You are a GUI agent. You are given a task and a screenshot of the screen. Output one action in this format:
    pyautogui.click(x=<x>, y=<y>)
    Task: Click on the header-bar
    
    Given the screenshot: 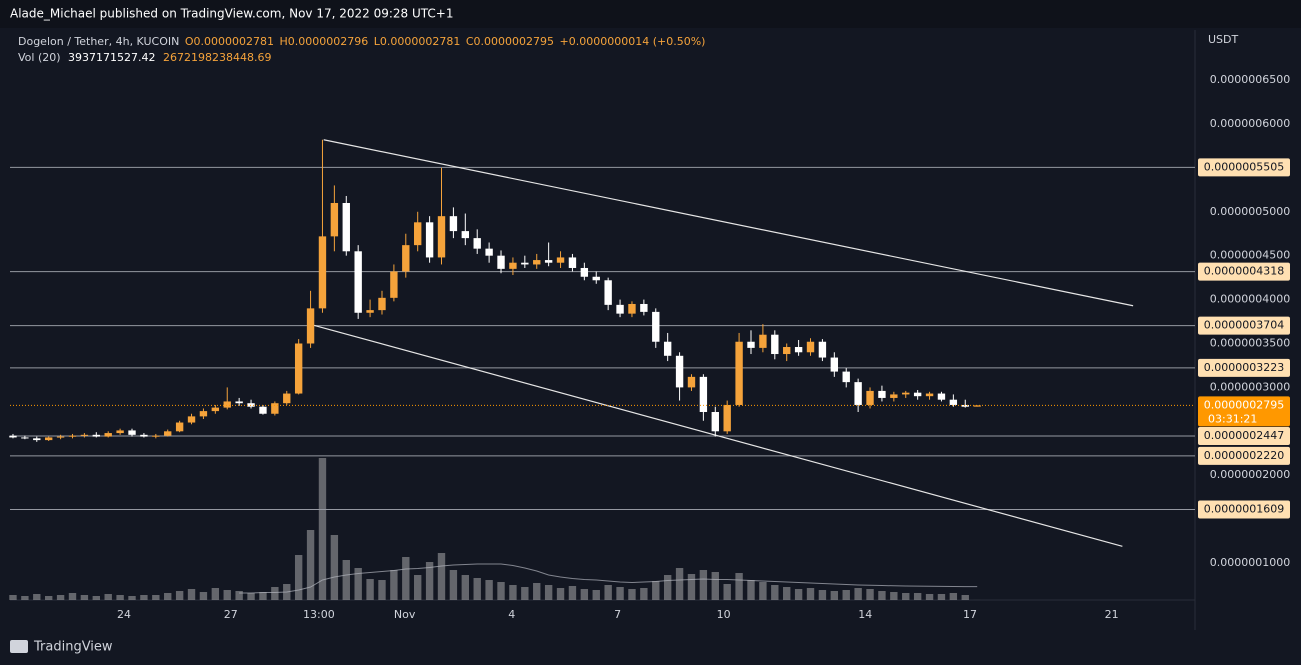 What is the action you would take?
    pyautogui.click(x=650, y=14)
    